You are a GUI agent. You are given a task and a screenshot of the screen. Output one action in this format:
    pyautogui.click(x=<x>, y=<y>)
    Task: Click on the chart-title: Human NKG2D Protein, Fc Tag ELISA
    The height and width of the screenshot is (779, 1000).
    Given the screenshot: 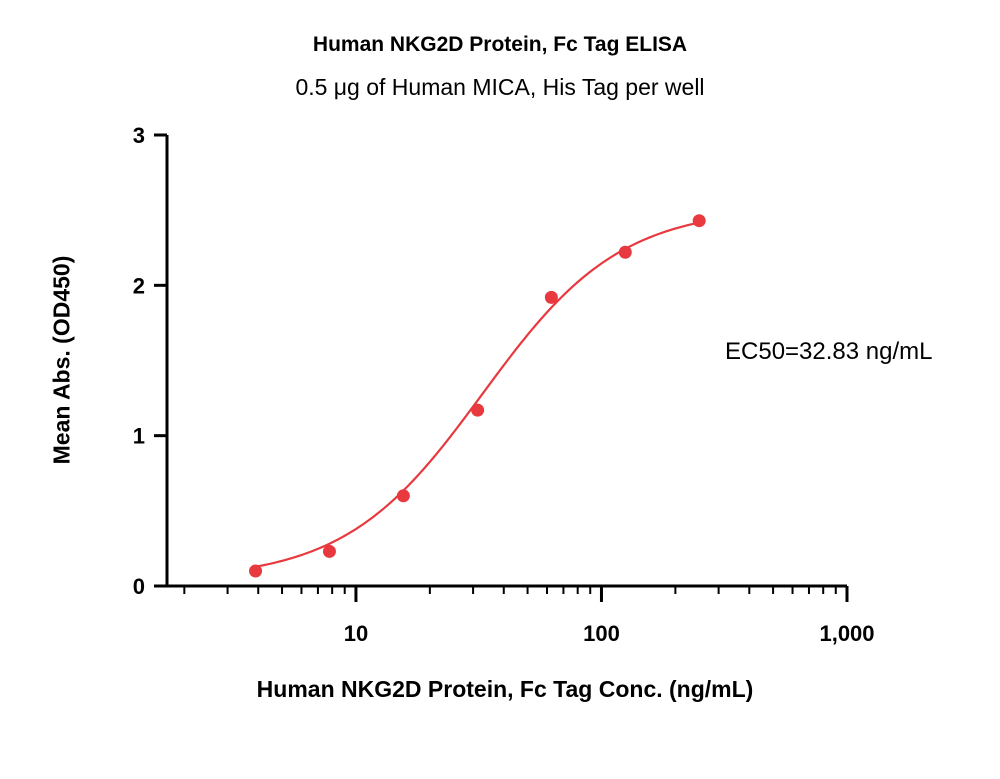 What is the action you would take?
    pyautogui.click(x=500, y=44)
    